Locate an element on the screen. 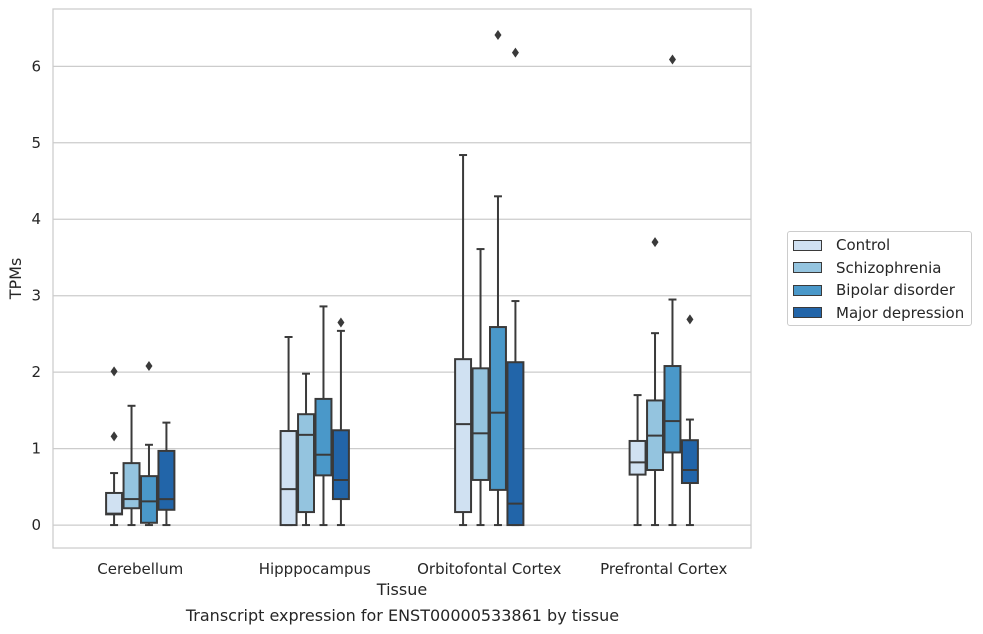  box-cerebellum-major-depression is located at coordinates (166, 474).